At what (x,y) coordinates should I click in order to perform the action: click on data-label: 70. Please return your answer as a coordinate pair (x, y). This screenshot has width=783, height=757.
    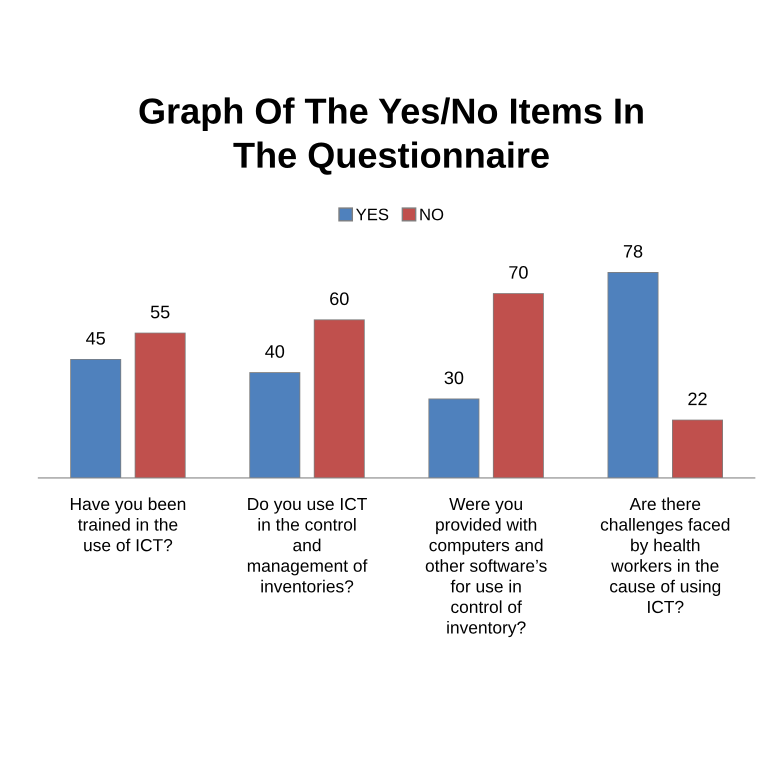
    Looking at the image, I should click on (518, 272).